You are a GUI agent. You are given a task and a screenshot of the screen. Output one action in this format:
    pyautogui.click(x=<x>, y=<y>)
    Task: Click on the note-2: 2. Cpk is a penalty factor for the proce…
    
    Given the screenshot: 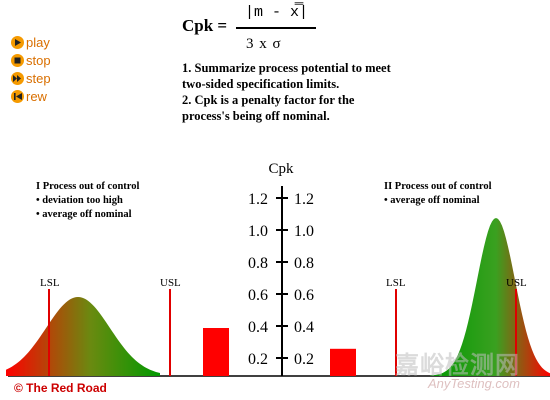 What is the action you would take?
    pyautogui.click(x=268, y=108)
    